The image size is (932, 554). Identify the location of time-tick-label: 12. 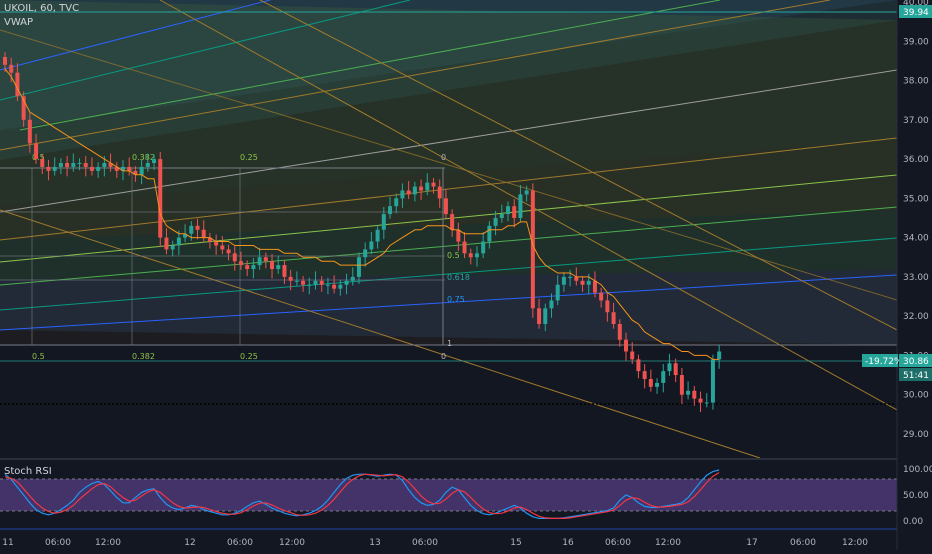
(189, 543).